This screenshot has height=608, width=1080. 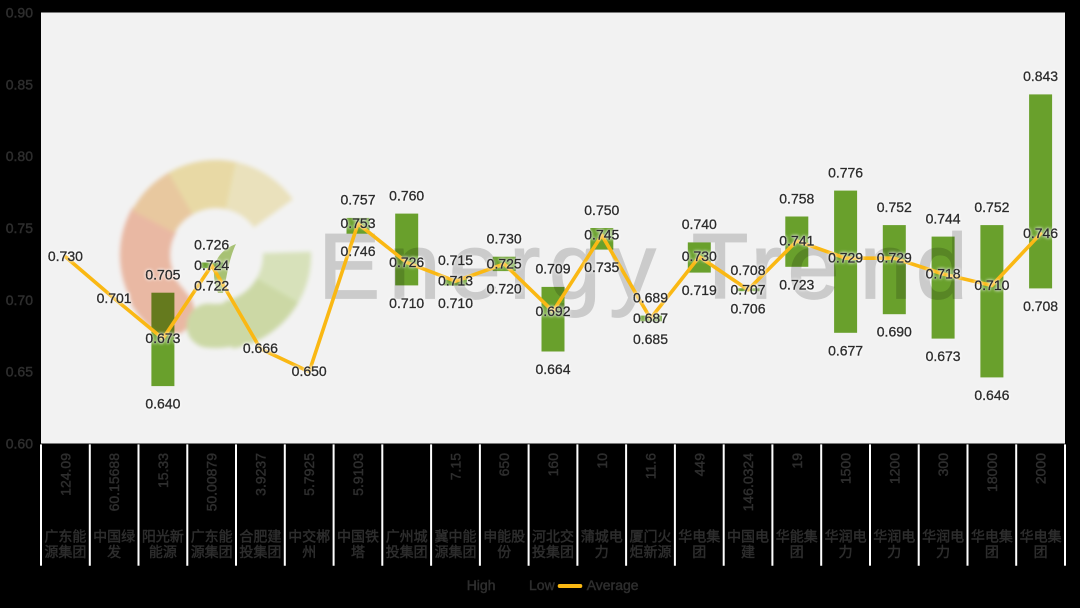 I want to click on svg-text: 0.744, so click(x=943, y=218).